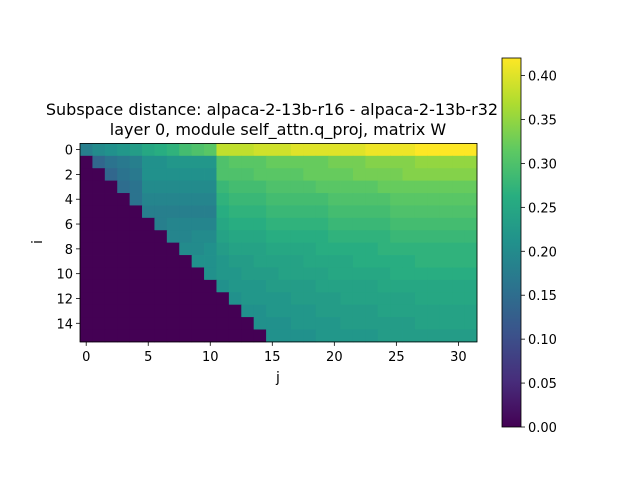  Describe the element at coordinates (542, 296) in the screenshot. I see `colorbar-tick-label: 0.15` at that location.